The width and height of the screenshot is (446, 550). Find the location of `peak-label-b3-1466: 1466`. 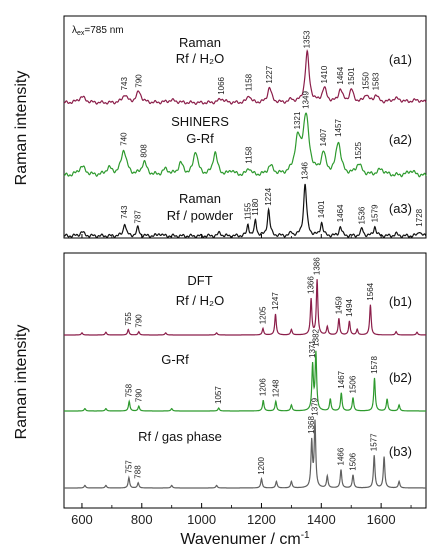

peak-label-b3-1466: 1466 is located at coordinates (341, 456).